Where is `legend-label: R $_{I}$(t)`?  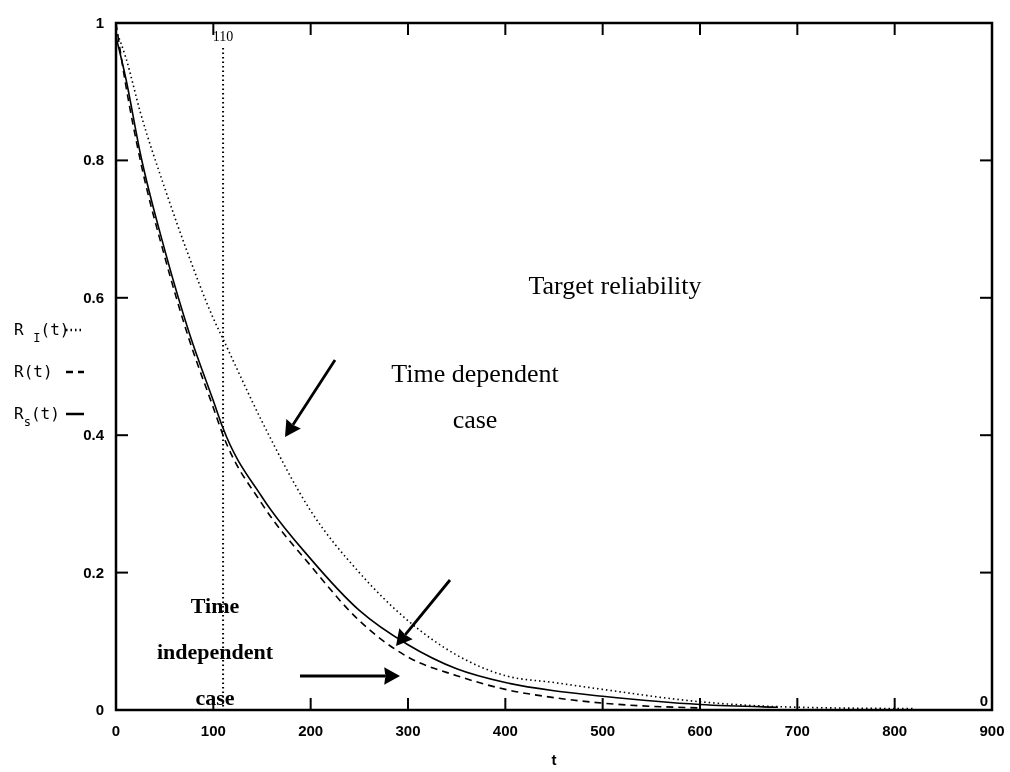
legend-label: R $_{I}$(t) is located at coordinates (42, 332).